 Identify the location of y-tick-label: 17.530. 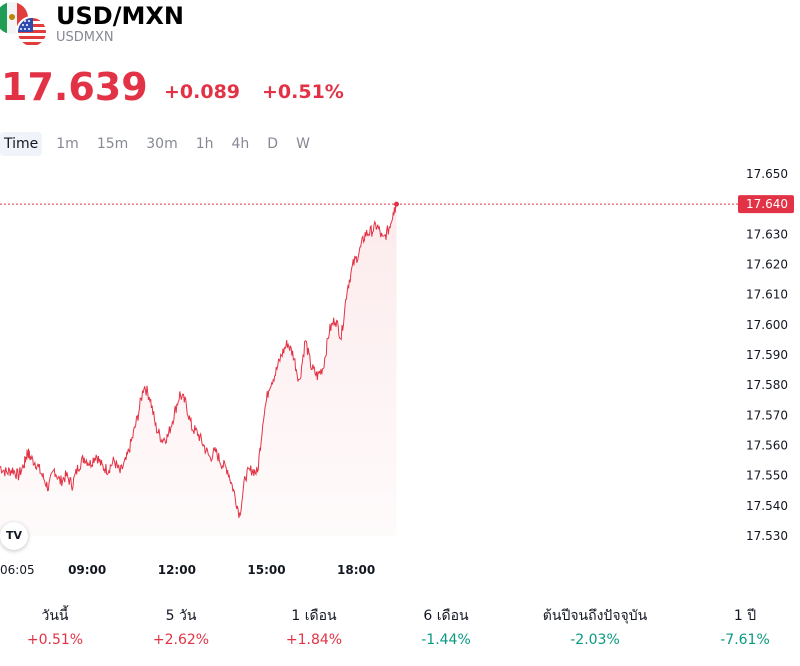
(767, 536).